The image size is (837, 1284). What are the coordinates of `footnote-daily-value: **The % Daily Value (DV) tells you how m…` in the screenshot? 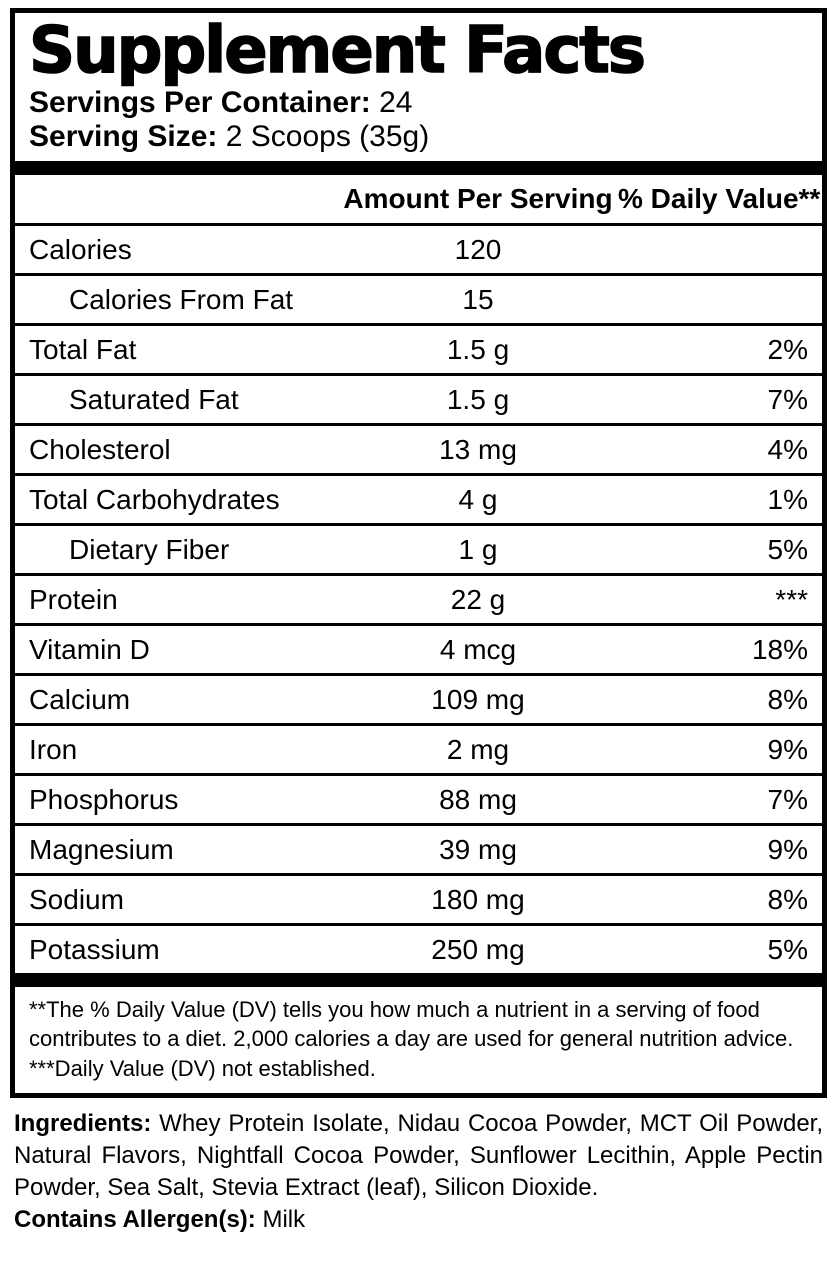 It's located at (411, 1024).